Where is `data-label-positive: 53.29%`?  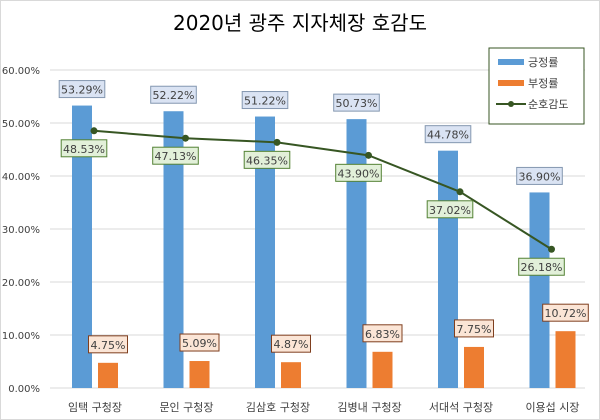 data-label-positive: 53.29% is located at coordinates (82, 90).